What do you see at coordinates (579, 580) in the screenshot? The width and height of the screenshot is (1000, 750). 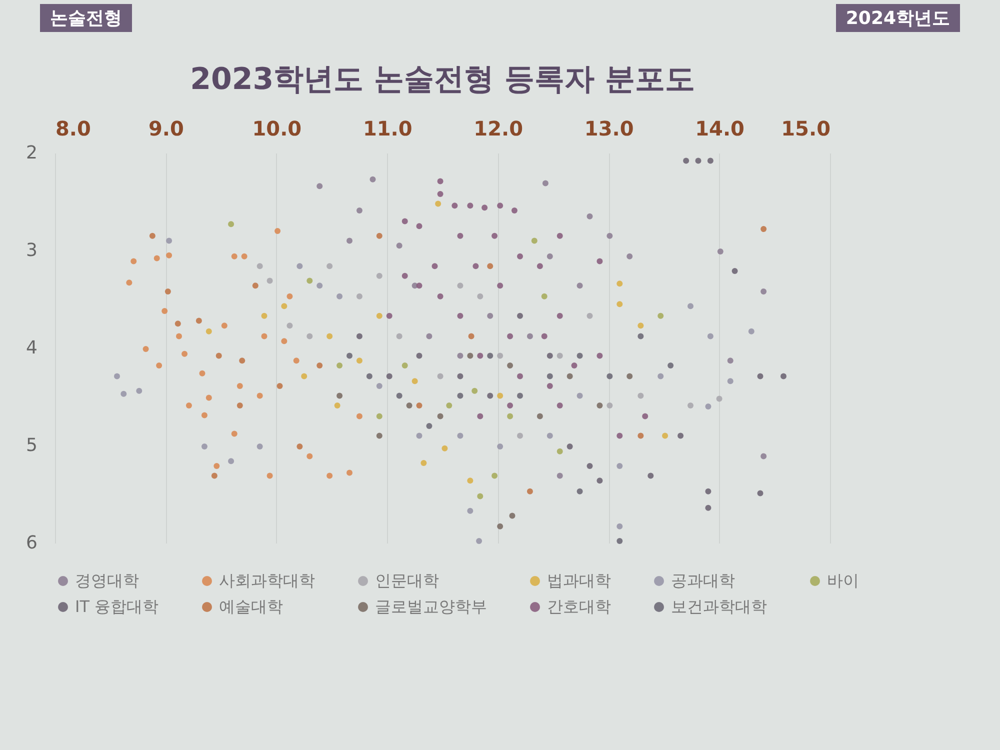 I see `legend-label: 법과대학` at bounding box center [579, 580].